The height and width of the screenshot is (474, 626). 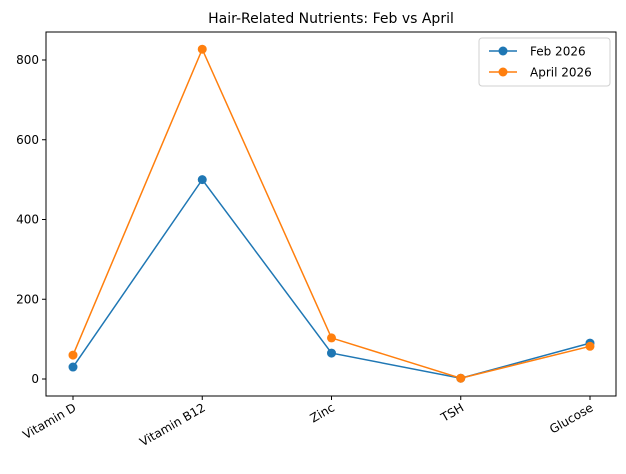 I want to click on y-tick-label: 400, so click(x=27, y=220).